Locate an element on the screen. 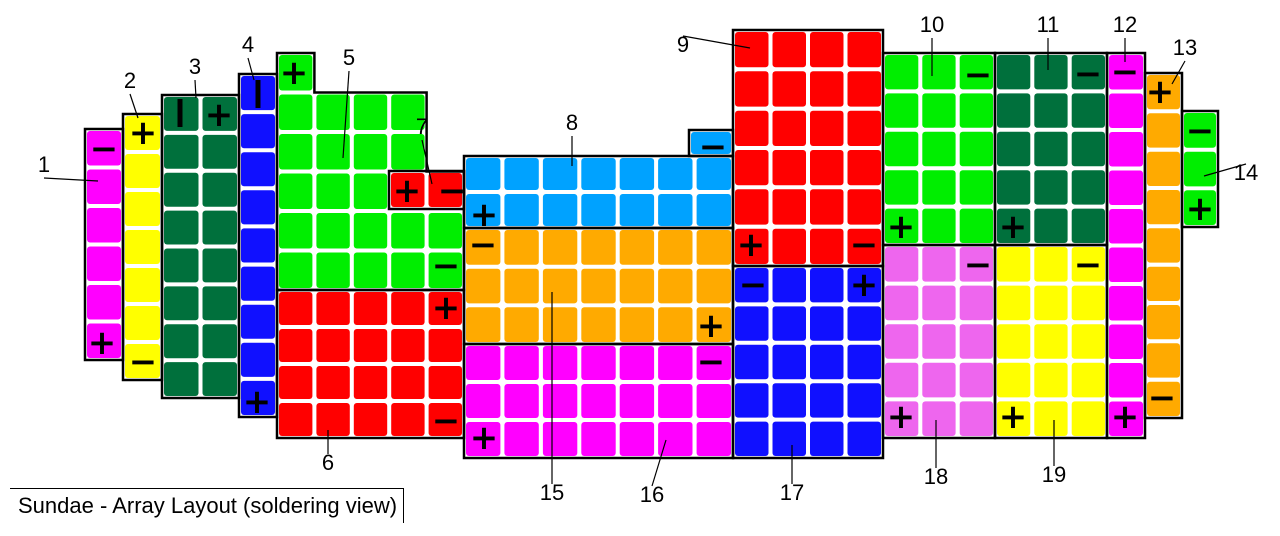 The image size is (1280, 536). block-19-outline is located at coordinates (1051, 341).